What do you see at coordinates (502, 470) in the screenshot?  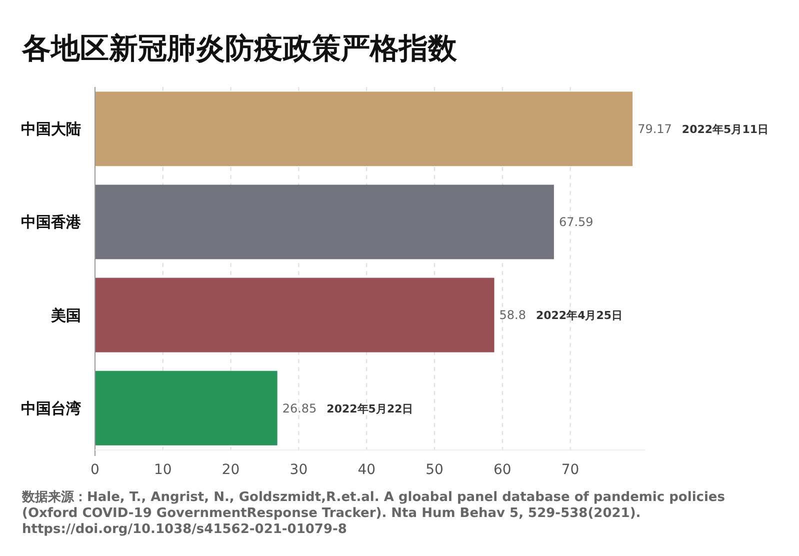 I see `x-tick-label: 60` at bounding box center [502, 470].